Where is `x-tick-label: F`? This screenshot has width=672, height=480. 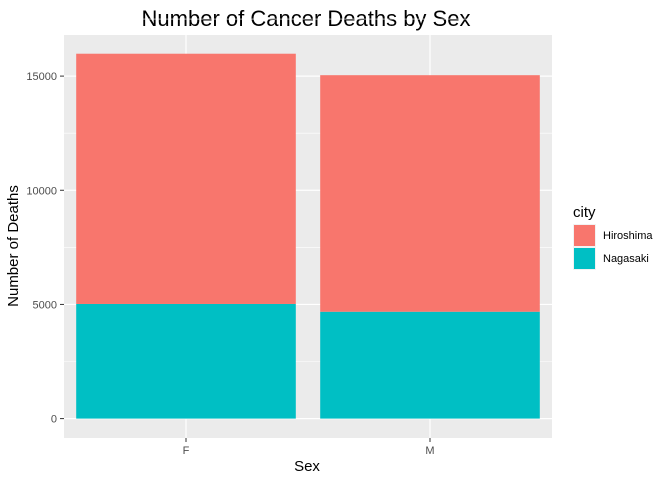 x-tick-label: F is located at coordinates (186, 451).